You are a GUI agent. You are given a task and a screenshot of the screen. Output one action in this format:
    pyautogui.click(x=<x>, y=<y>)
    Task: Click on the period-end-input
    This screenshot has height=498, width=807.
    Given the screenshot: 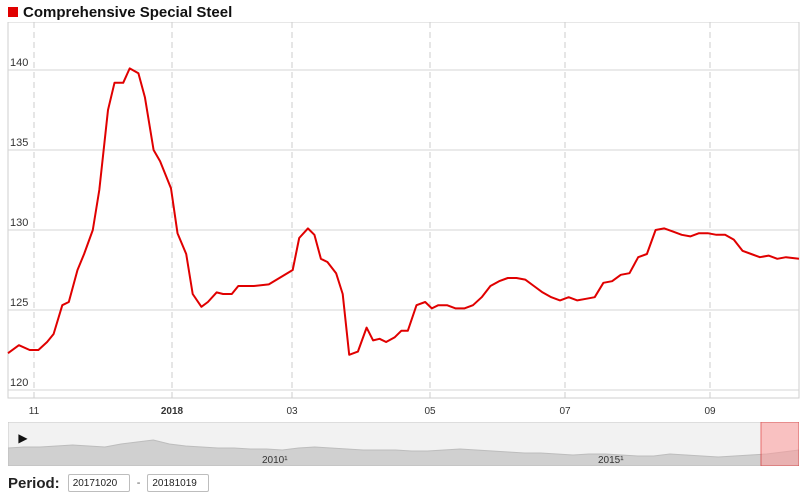 What is the action you would take?
    pyautogui.click(x=178, y=483)
    